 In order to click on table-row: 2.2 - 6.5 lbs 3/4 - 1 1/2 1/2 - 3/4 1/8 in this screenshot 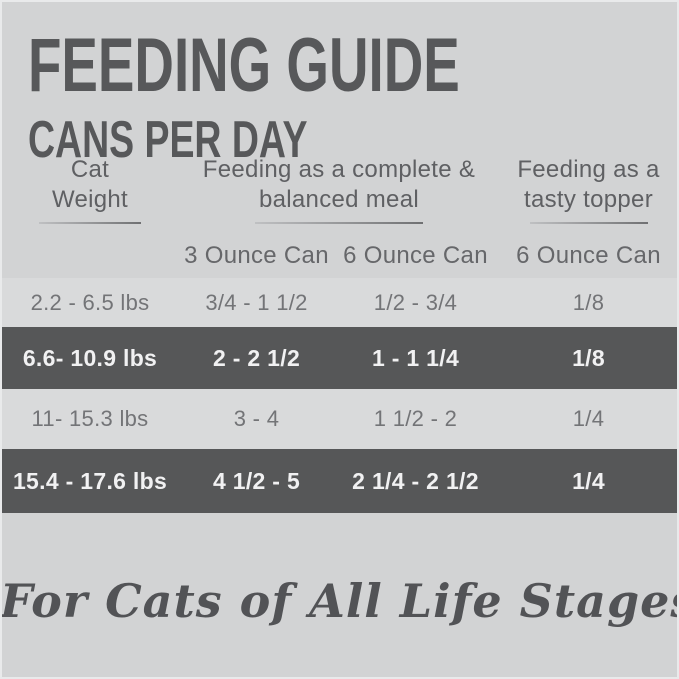, I will do `click(339, 302)`.